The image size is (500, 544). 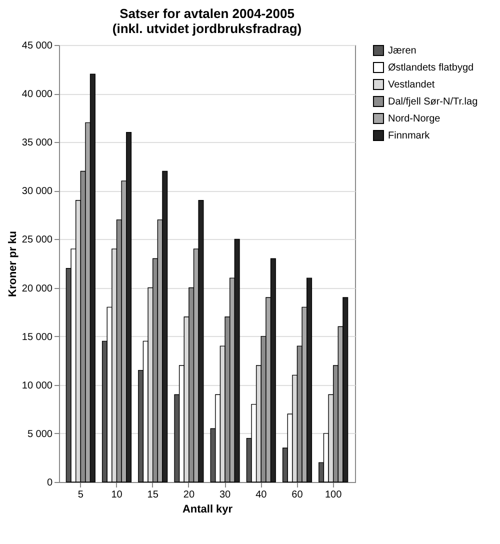 What do you see at coordinates (37, 46) in the screenshot?
I see `y-tick-label: 45 000` at bounding box center [37, 46].